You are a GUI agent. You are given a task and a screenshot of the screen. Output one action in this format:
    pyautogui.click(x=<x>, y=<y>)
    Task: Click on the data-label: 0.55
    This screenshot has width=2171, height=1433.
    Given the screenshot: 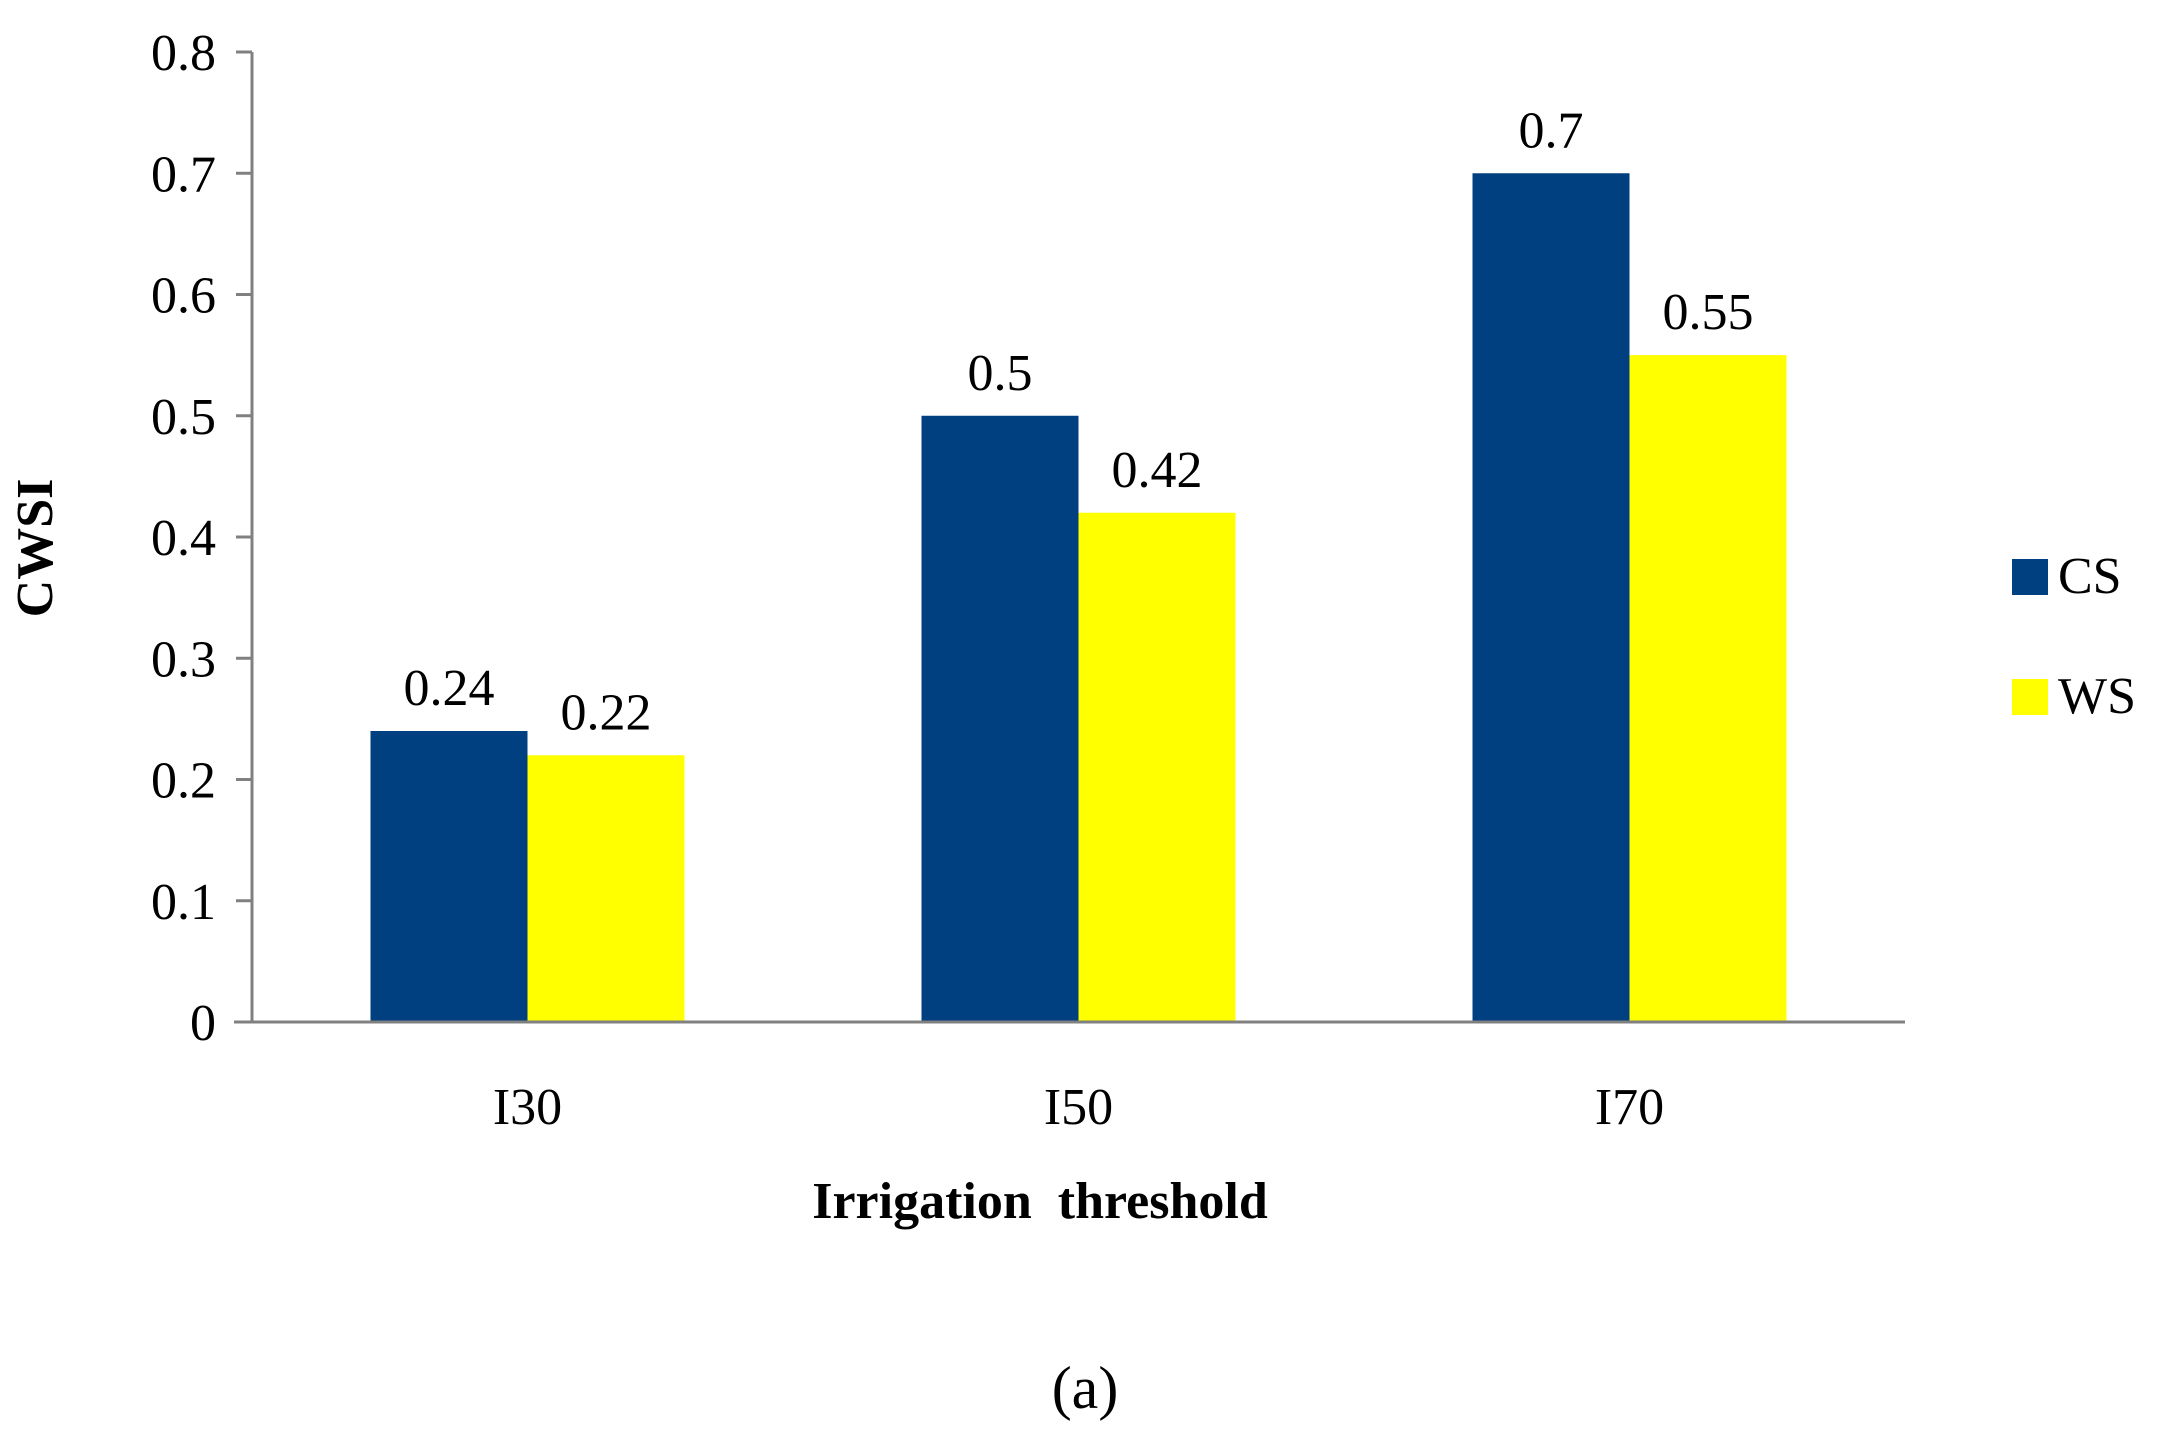 What is the action you would take?
    pyautogui.click(x=1708, y=312)
    